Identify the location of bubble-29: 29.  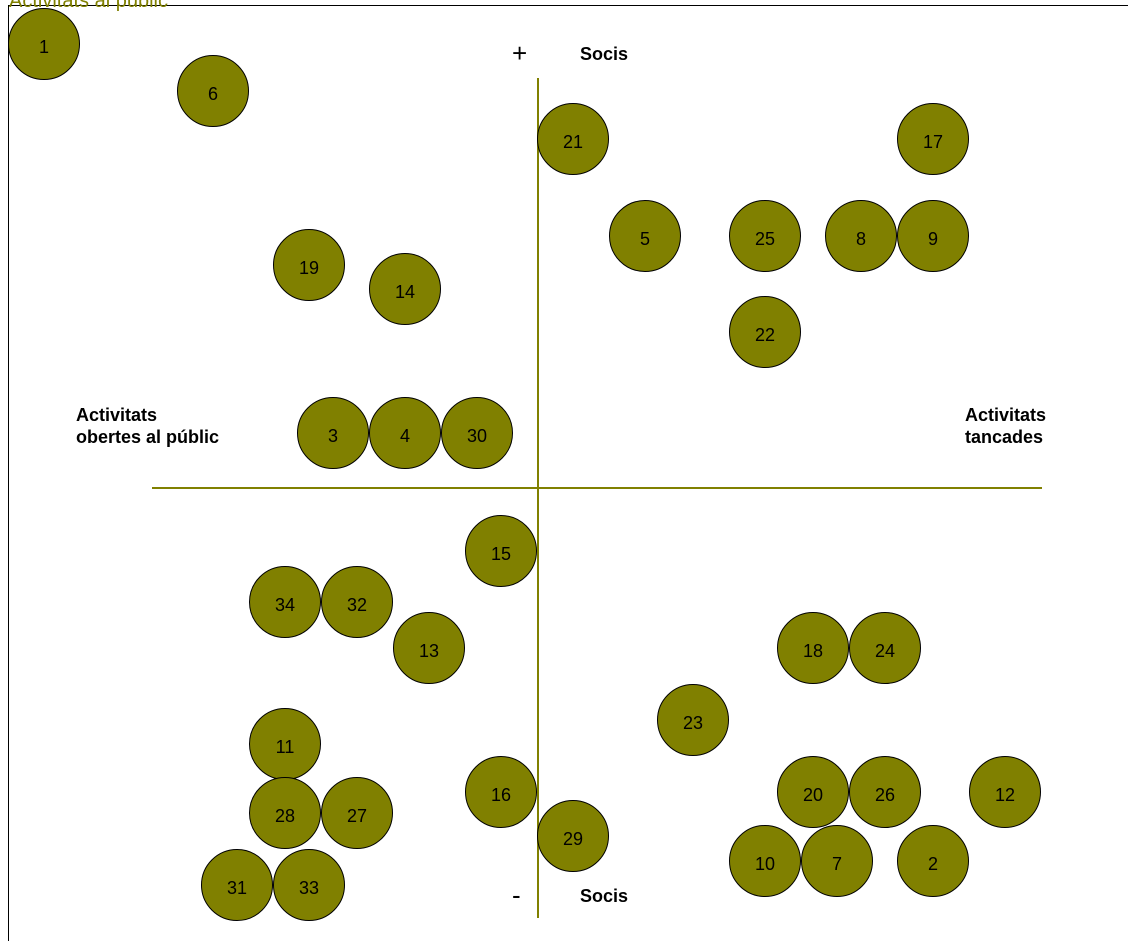
(573, 836).